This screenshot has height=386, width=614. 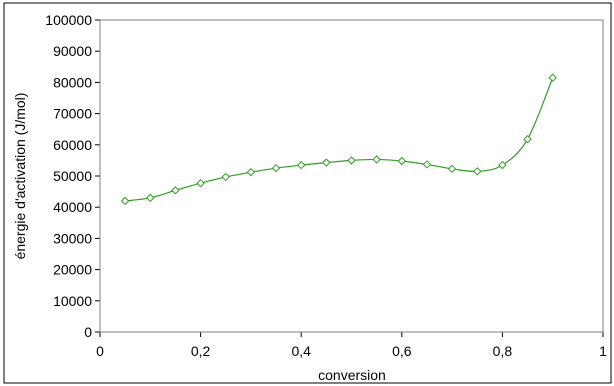 What do you see at coordinates (201, 351) in the screenshot?
I see `x-tick-label: 0,2` at bounding box center [201, 351].